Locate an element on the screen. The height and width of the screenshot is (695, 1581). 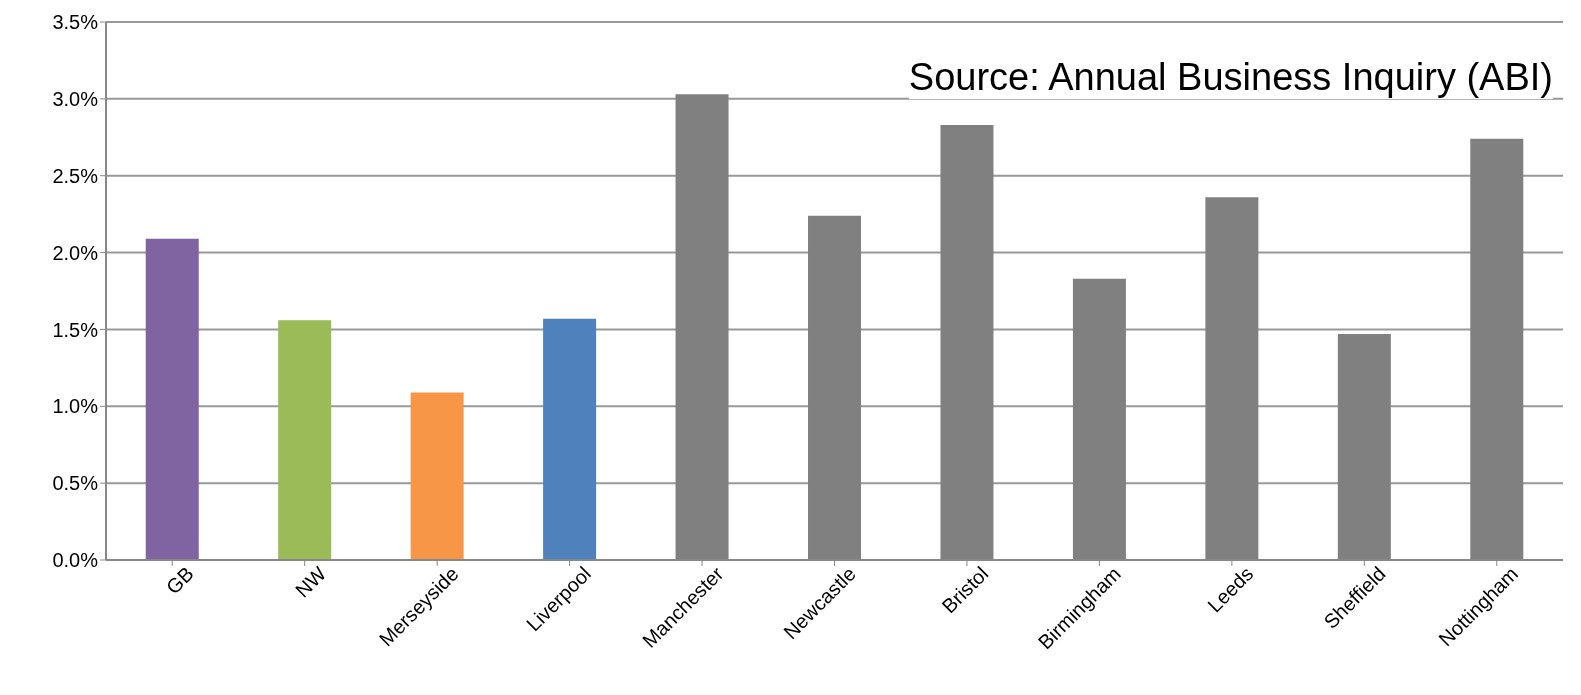
x-tick-label: GB is located at coordinates (179, 580).